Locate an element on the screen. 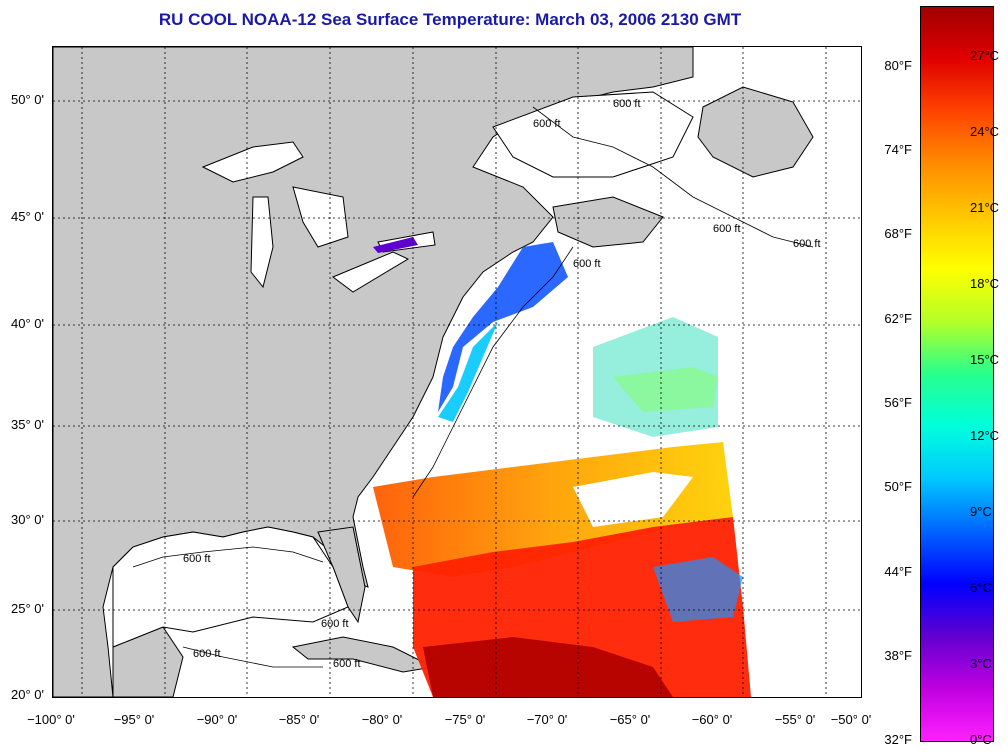  lon-label: −80° 0' is located at coordinates (382, 719).